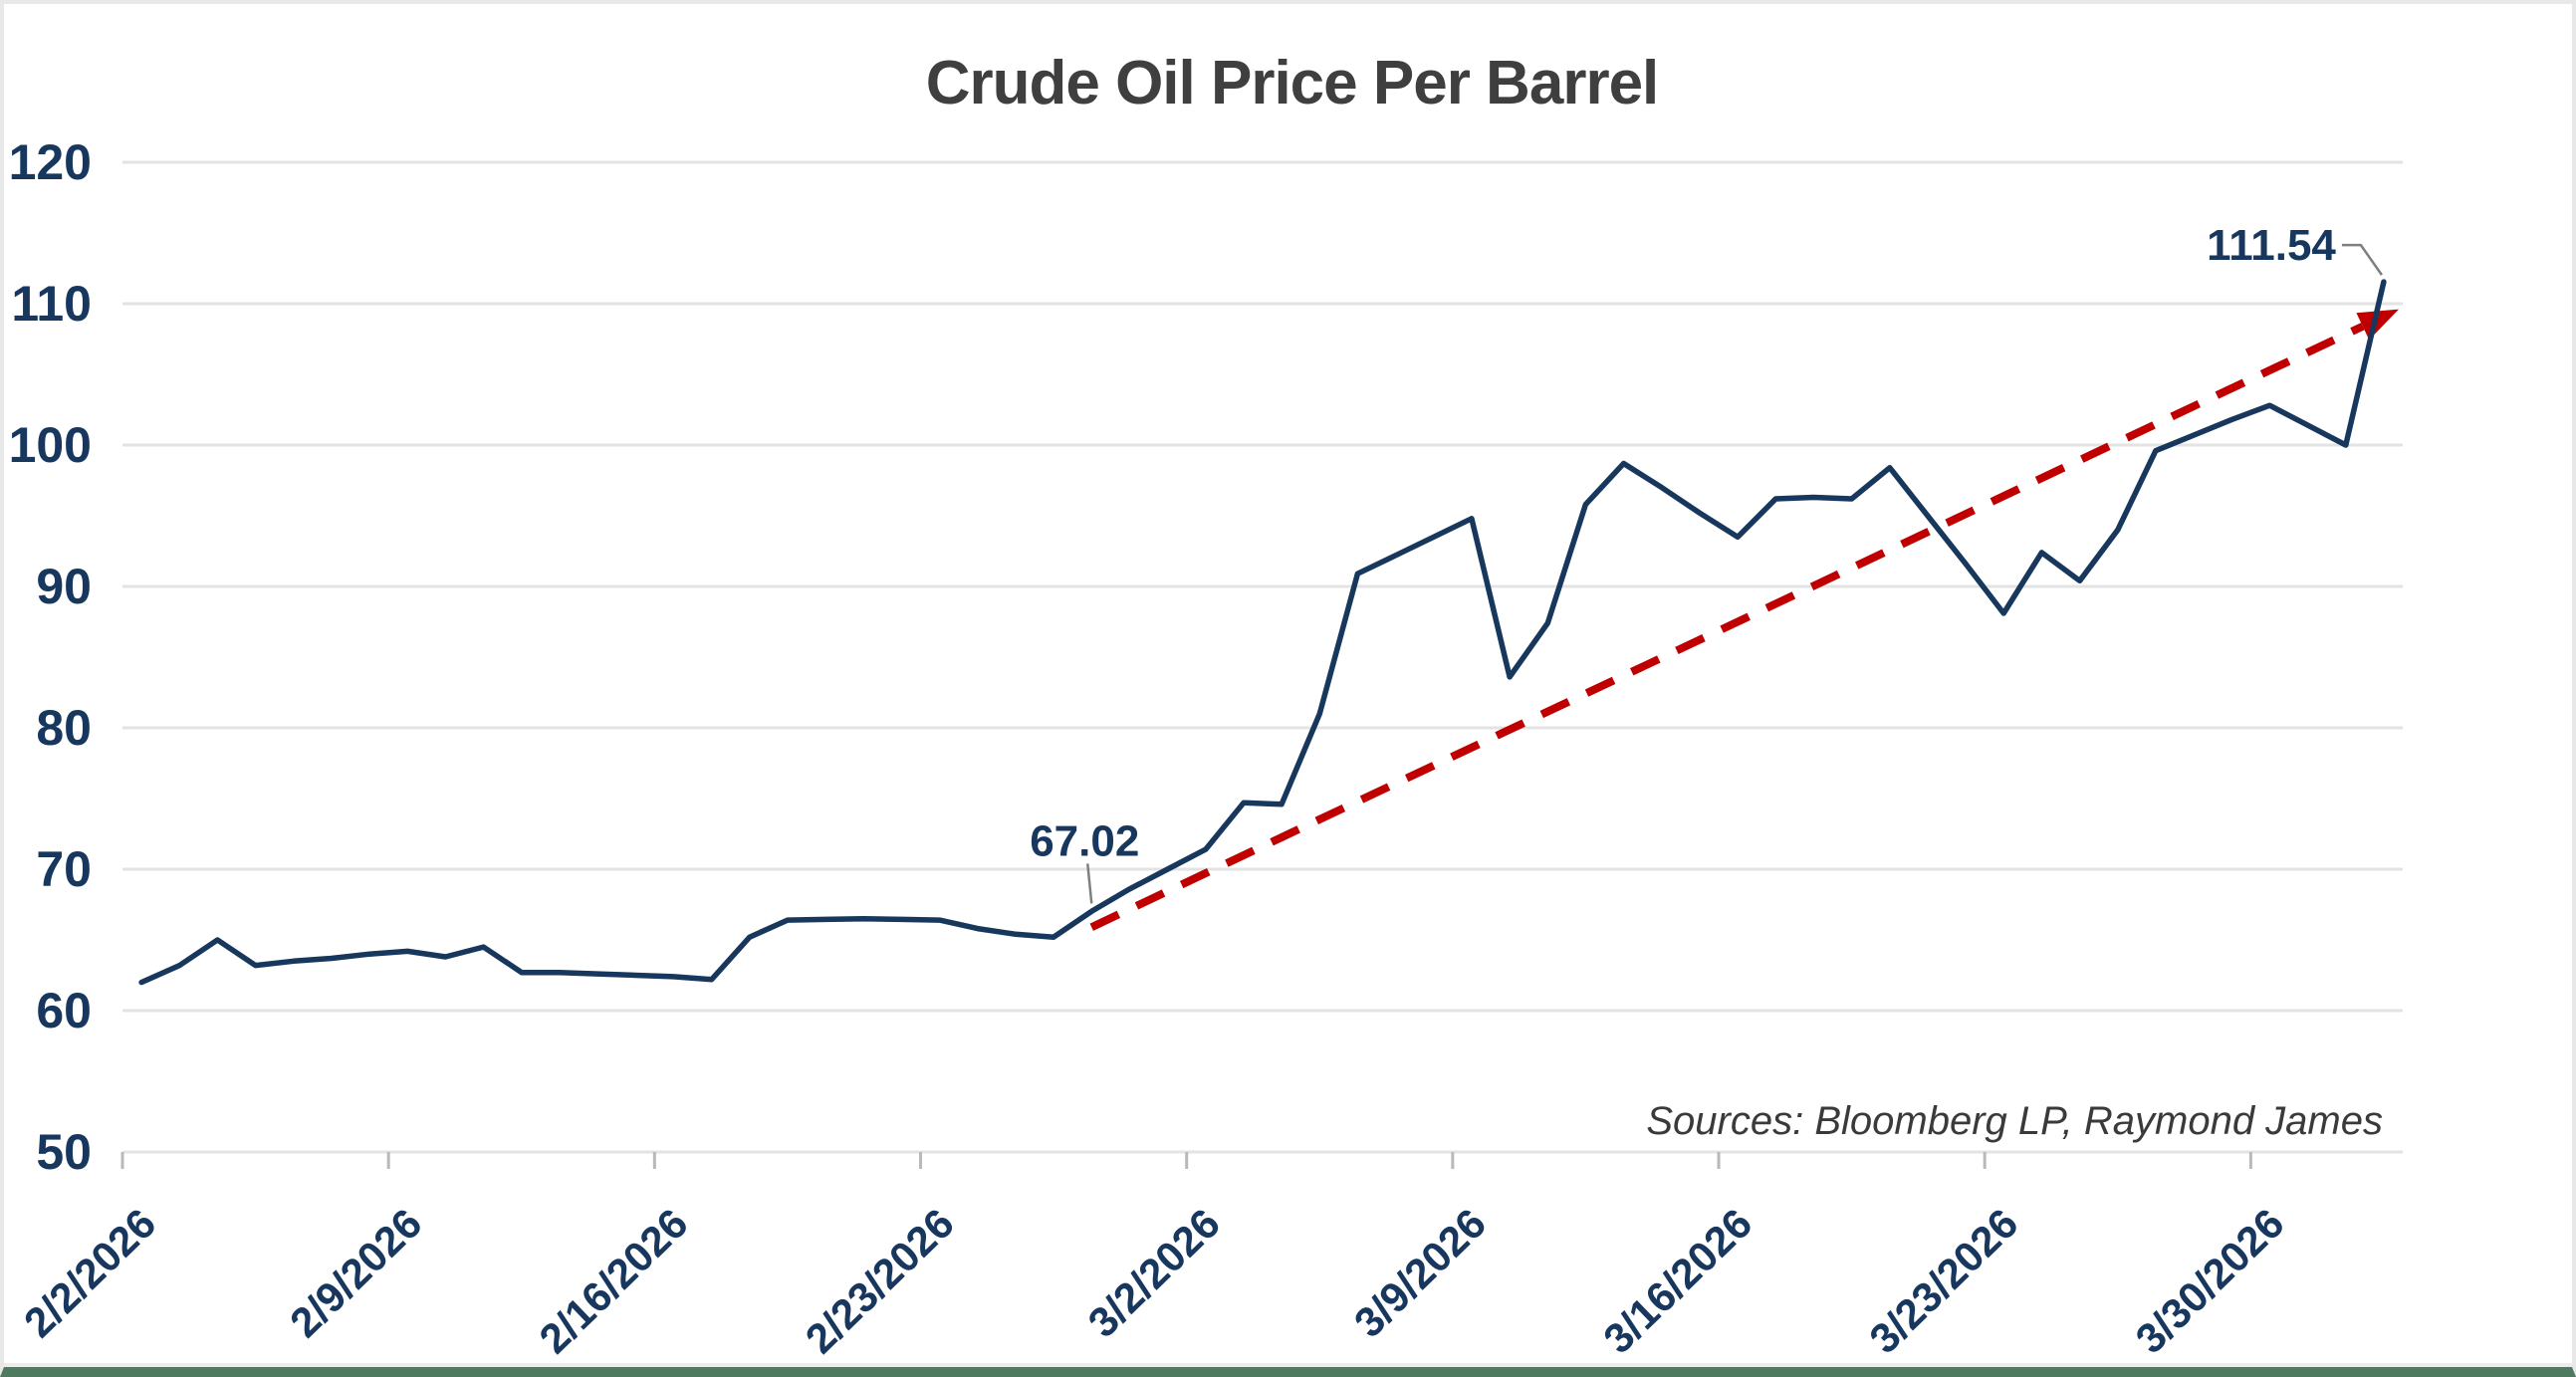  What do you see at coordinates (50, 162) in the screenshot?
I see `y-axis-label: 120` at bounding box center [50, 162].